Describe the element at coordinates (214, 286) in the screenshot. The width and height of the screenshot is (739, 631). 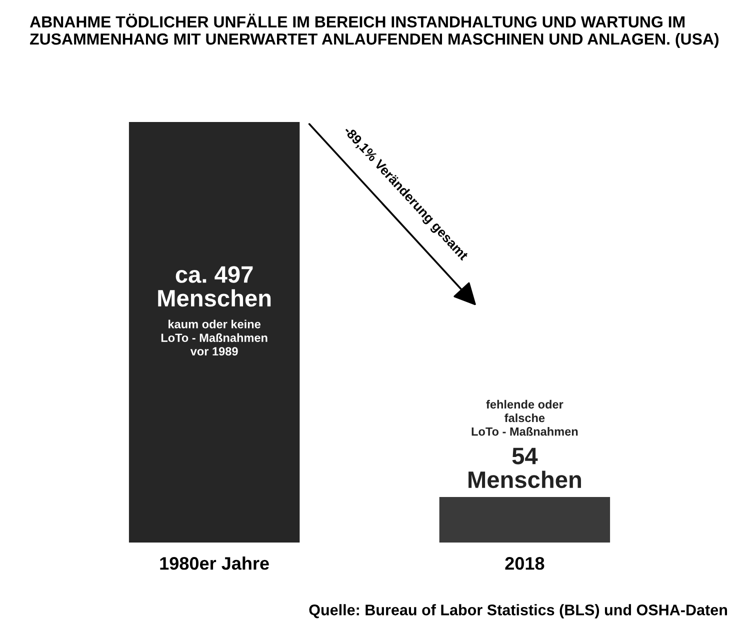
I see `data-label: ca. 497 Menschen` at that location.